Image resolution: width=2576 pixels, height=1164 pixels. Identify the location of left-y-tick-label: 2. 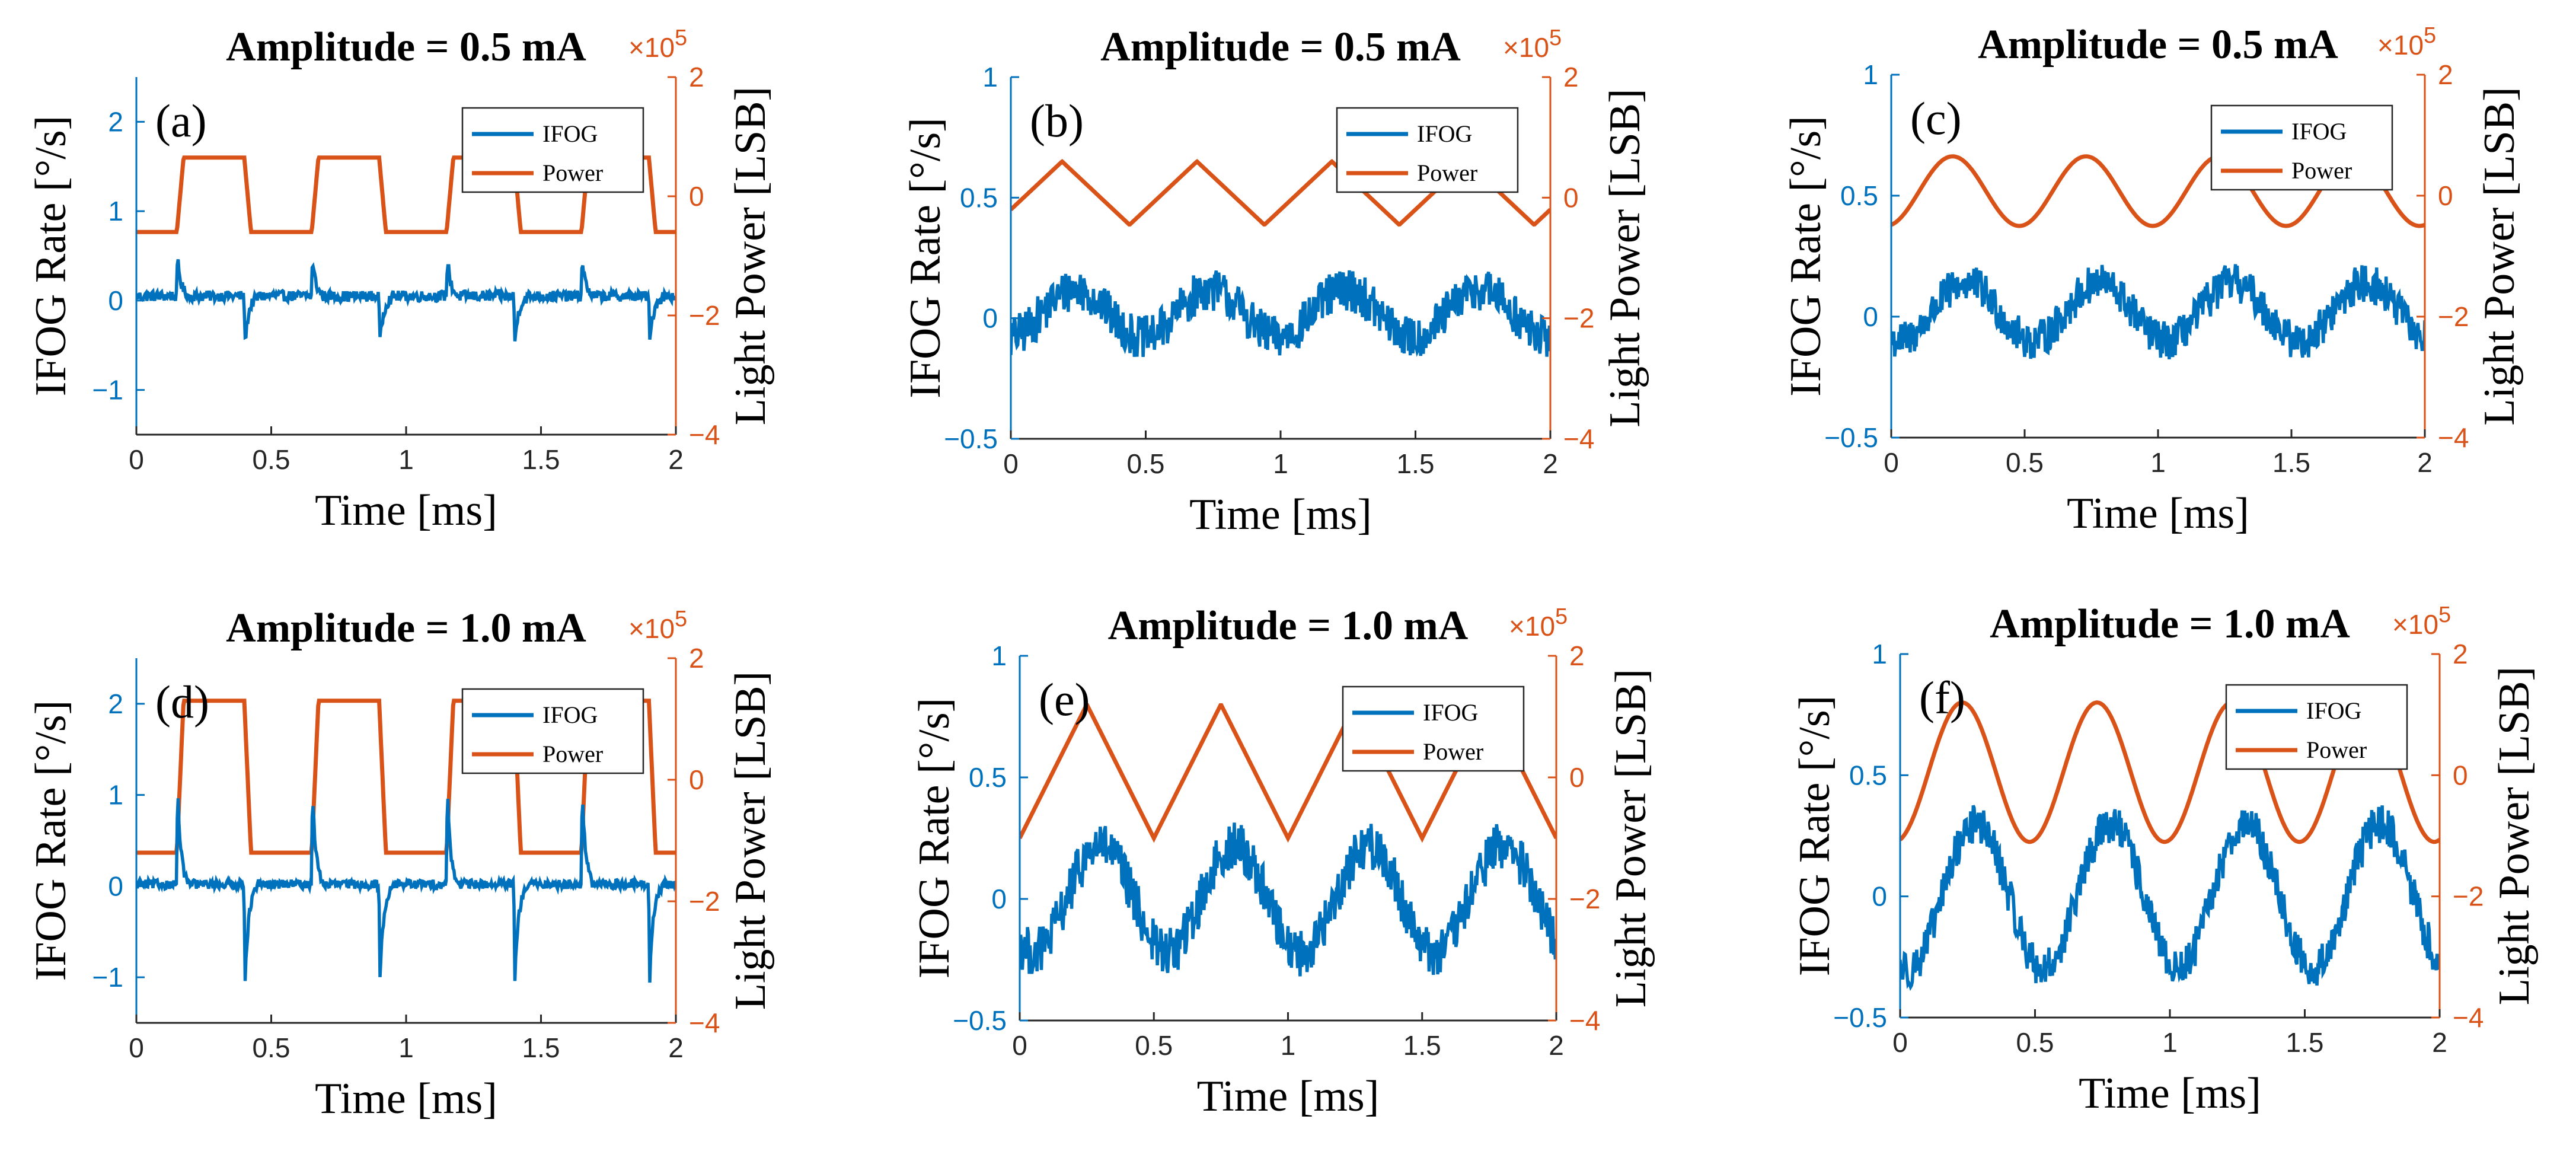
(115, 704).